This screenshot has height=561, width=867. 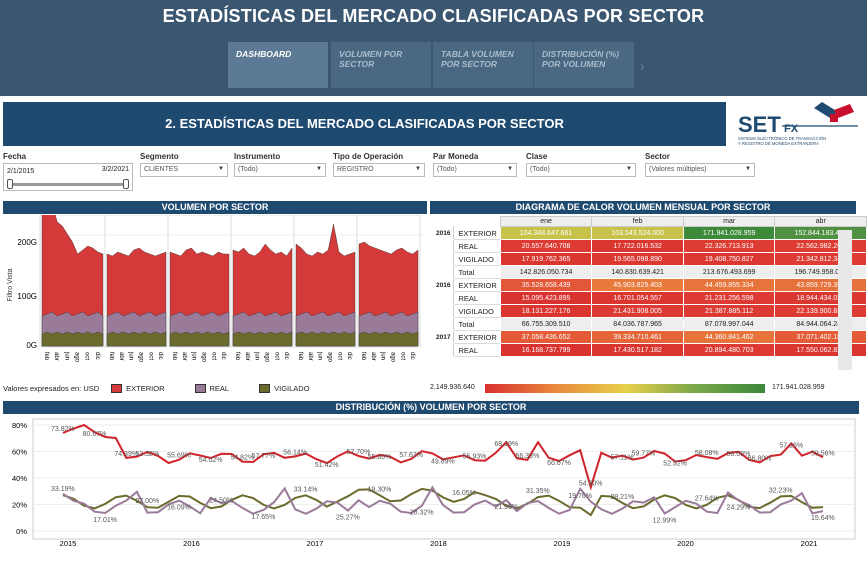 I want to click on date-slider-start-handle, so click(x=10, y=184).